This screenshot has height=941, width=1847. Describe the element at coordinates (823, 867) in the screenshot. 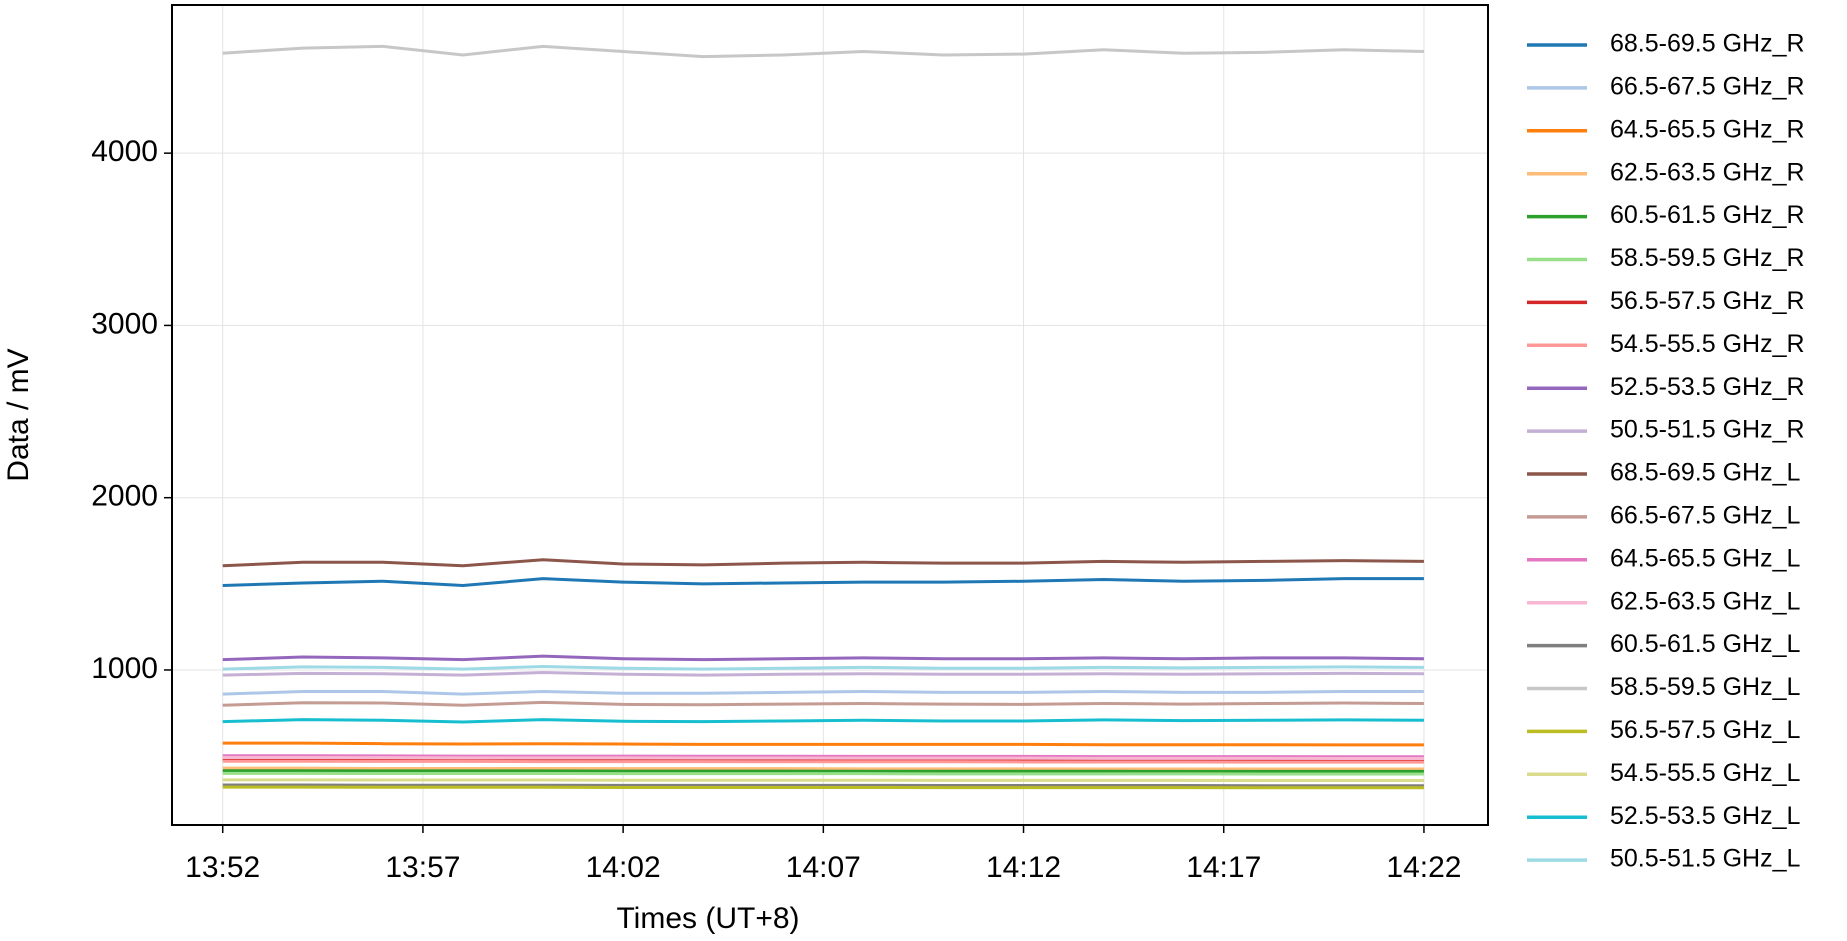

I see `x-tick-label: 14:07` at that location.